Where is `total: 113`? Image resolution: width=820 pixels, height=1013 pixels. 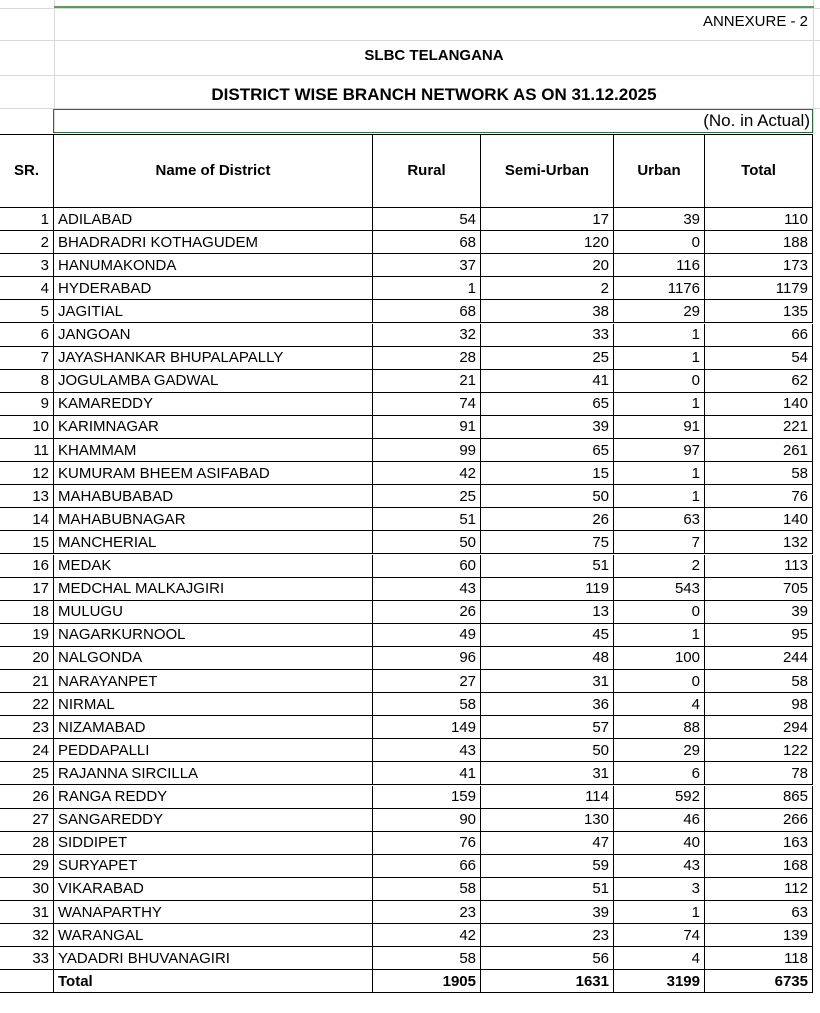
total: 113 is located at coordinates (759, 566).